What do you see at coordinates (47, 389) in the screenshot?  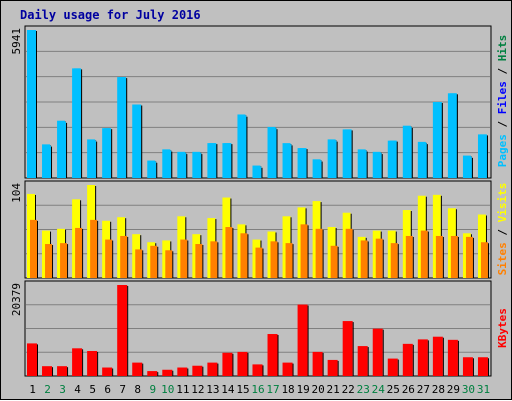 I see `day-label: 2` at bounding box center [47, 389].